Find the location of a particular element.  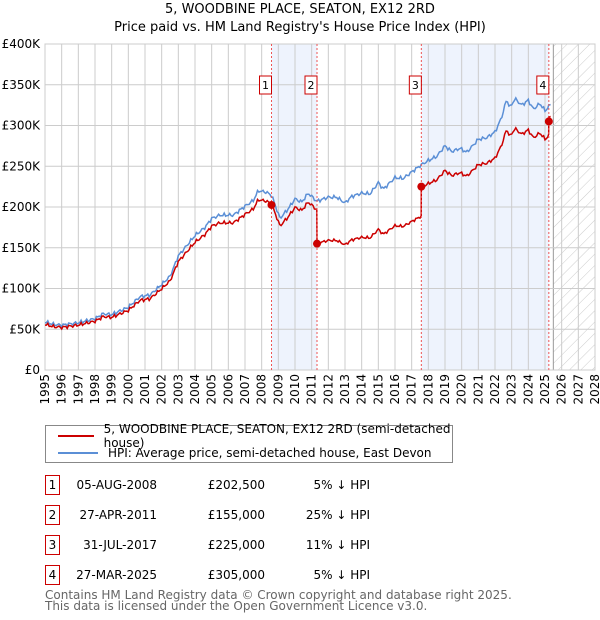

x-tick-label: 2010 is located at coordinates (295, 389).